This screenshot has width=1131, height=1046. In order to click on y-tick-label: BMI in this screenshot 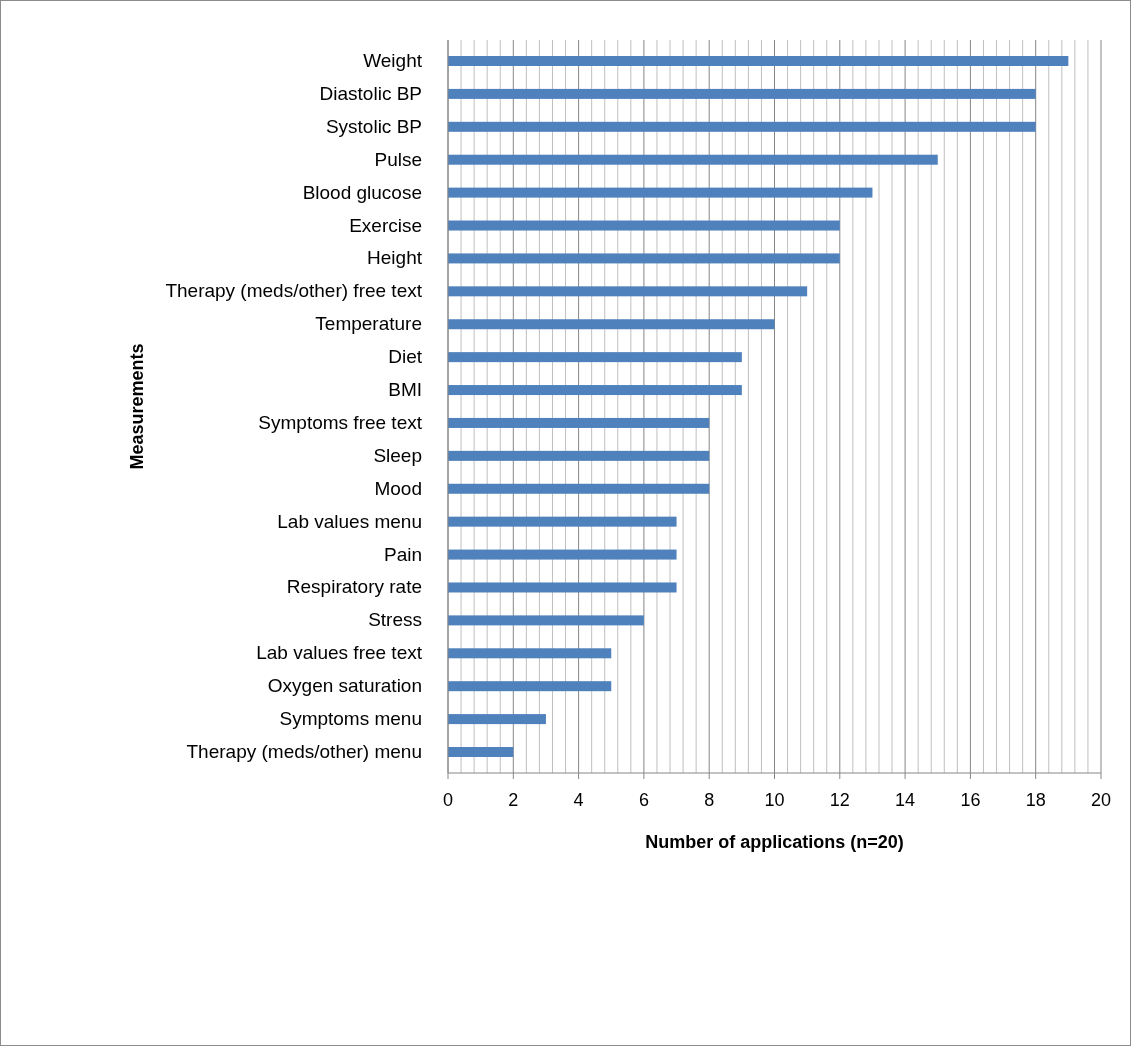, I will do `click(405, 390)`.